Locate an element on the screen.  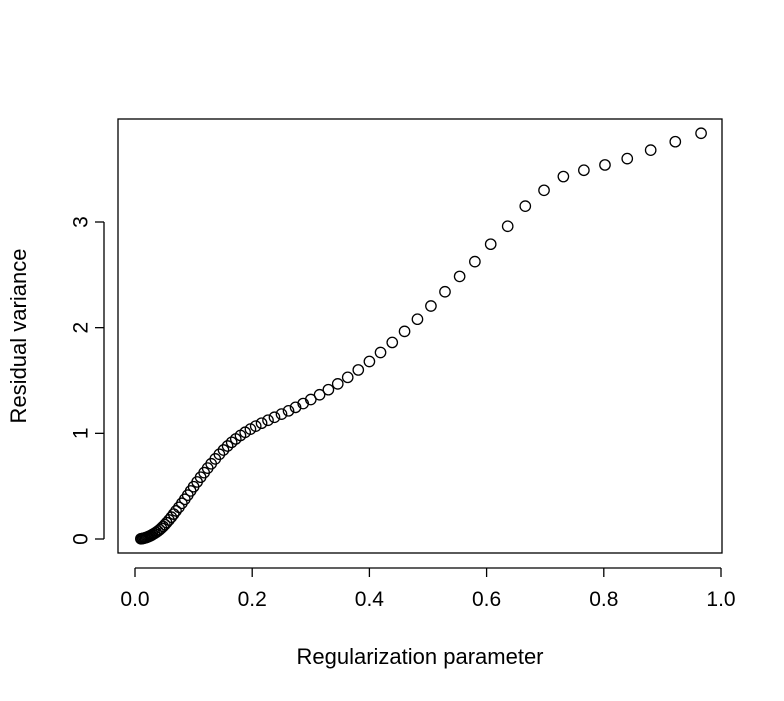
x-tick-label: 0.2 is located at coordinates (252, 599).